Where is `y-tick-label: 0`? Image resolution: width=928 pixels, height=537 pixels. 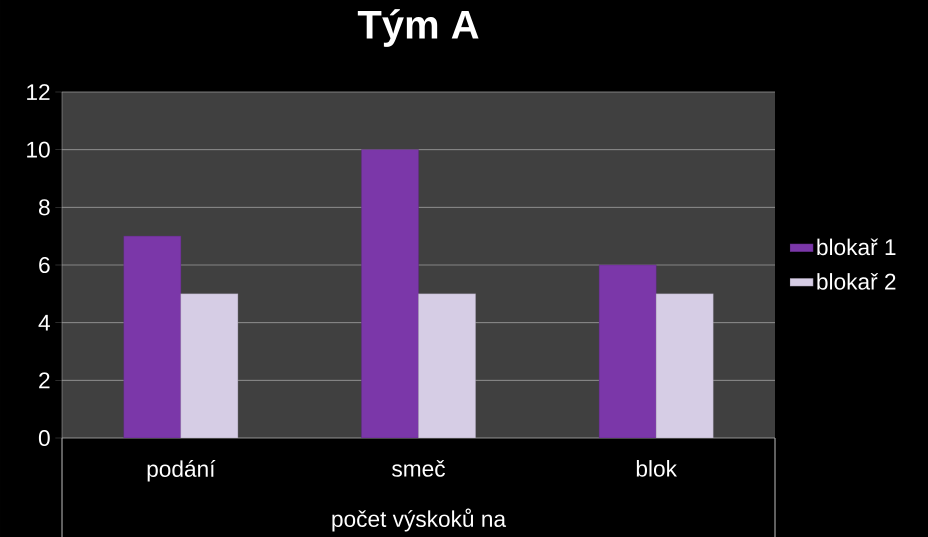
y-tick-label: 0 is located at coordinates (44, 438).